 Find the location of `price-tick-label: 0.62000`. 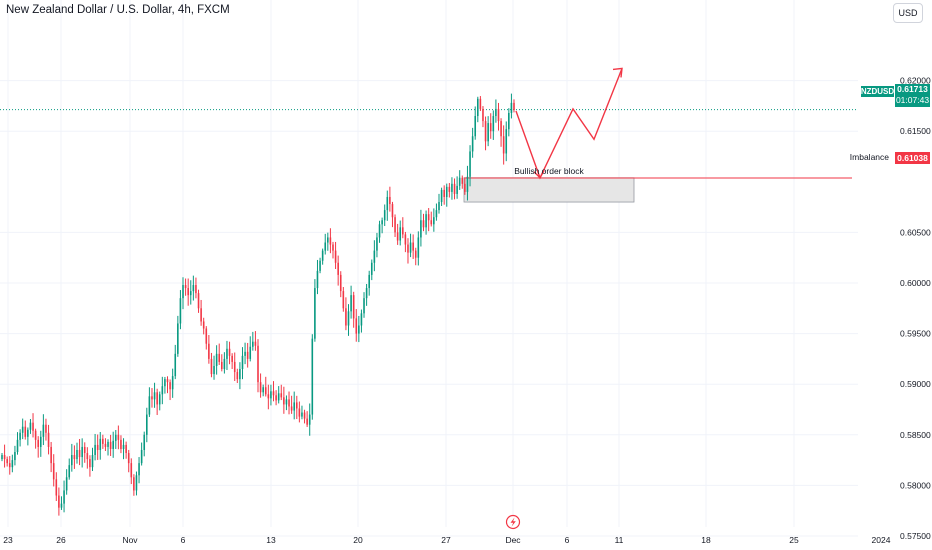

price-tick-label: 0.62000 is located at coordinates (915, 81).